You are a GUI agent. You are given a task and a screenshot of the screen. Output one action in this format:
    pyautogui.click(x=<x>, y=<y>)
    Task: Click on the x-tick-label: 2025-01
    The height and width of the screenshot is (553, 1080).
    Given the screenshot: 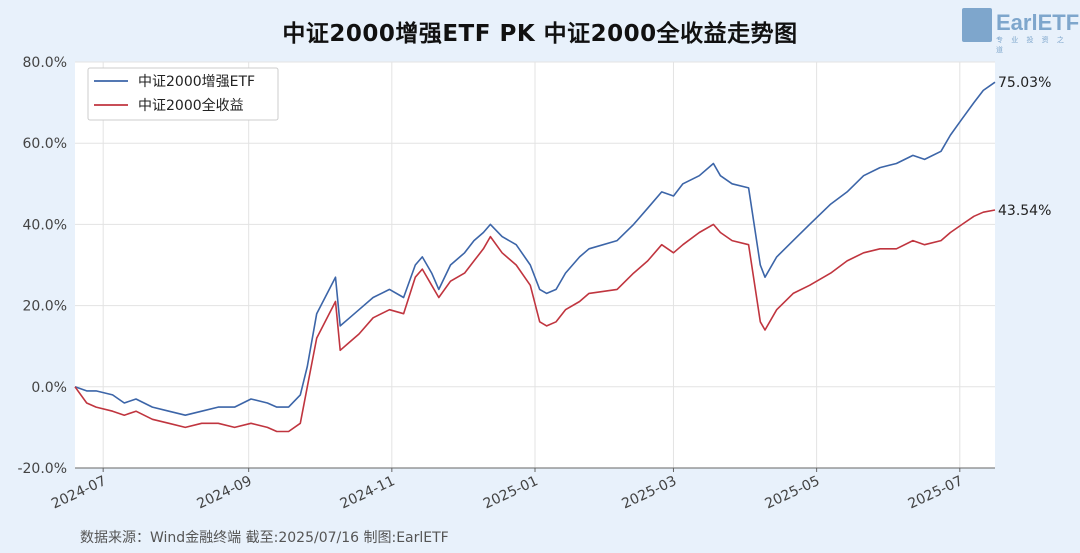 What is the action you would take?
    pyautogui.click(x=511, y=492)
    